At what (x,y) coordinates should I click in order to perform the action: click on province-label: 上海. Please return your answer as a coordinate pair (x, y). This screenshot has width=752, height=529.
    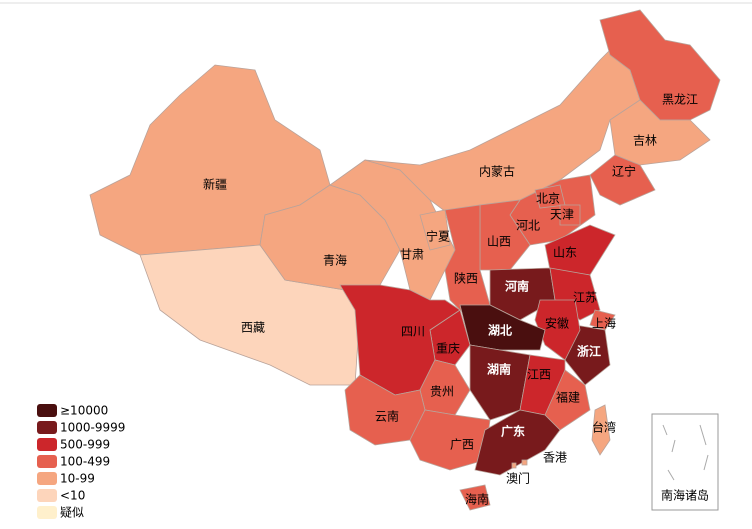
    Looking at the image, I should click on (604, 323).